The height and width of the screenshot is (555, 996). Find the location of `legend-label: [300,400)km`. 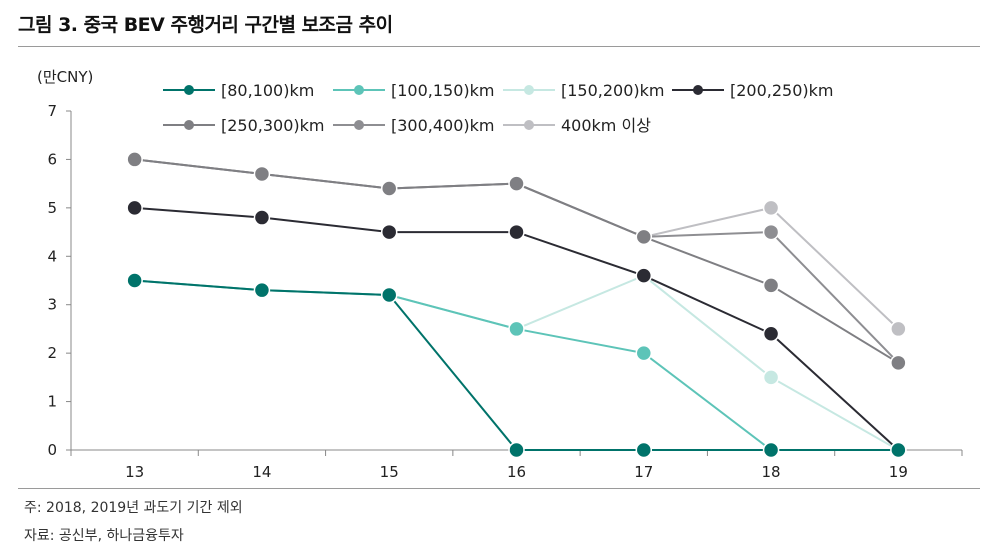

legend-label: [300,400)km is located at coordinates (443, 125).